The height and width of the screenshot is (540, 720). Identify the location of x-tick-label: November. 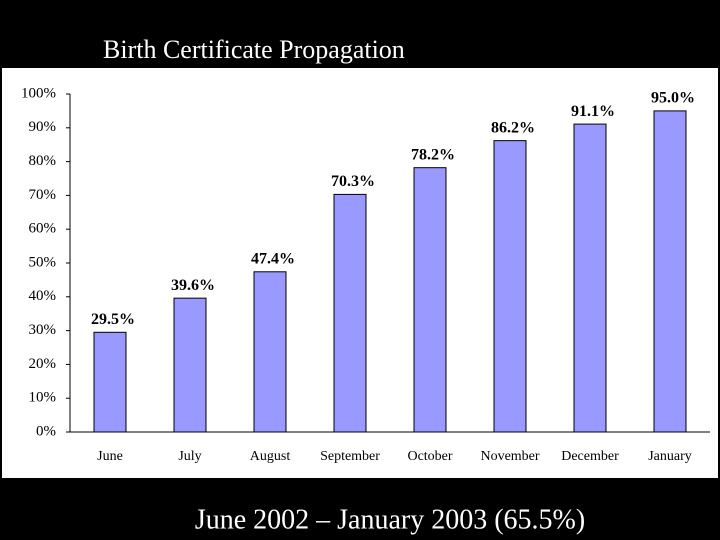
(509, 456).